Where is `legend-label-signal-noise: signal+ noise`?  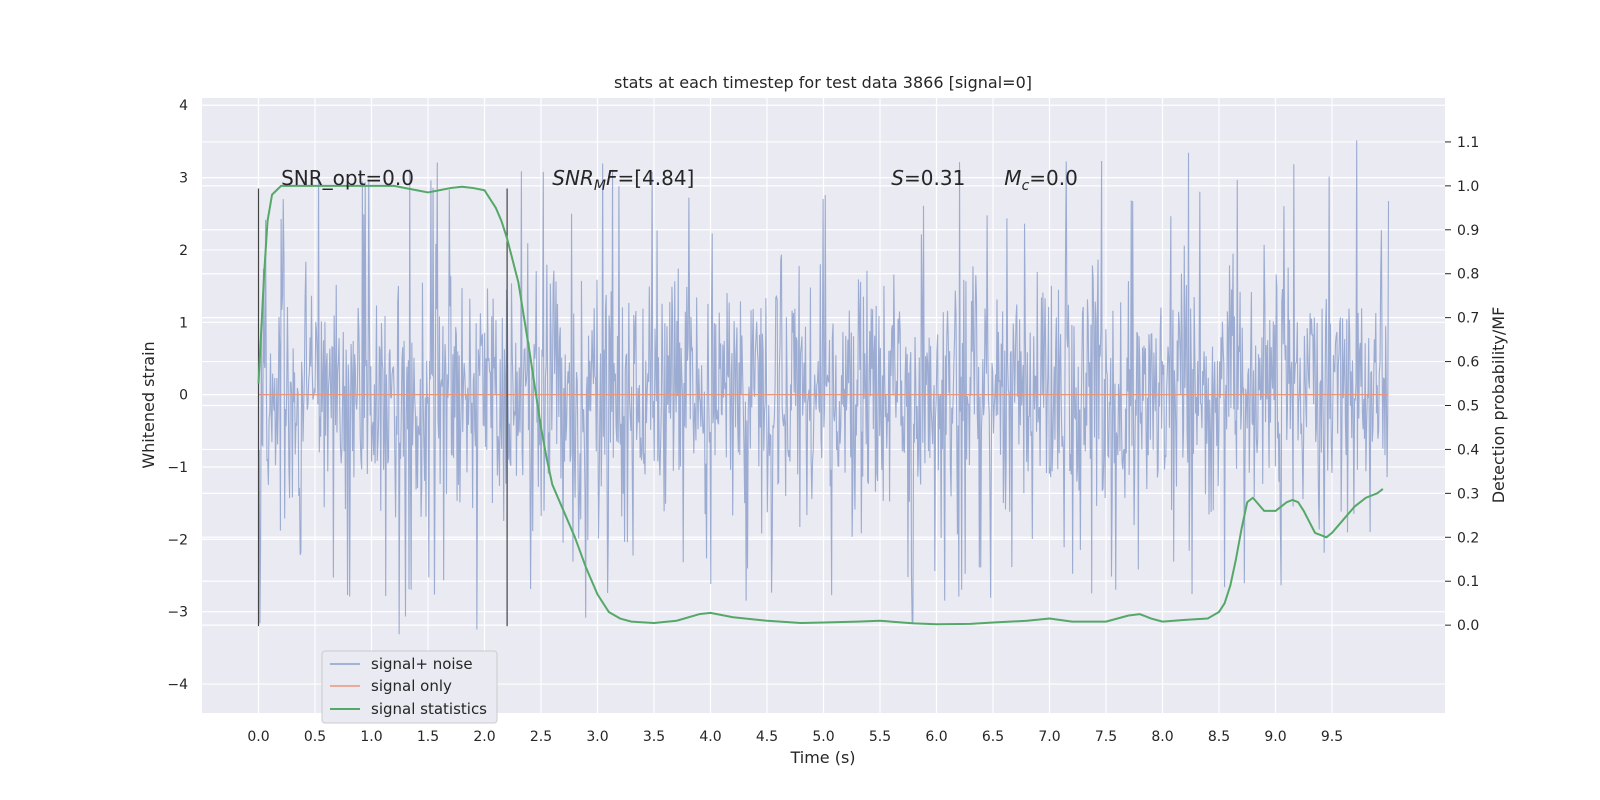 legend-label-signal-noise: signal+ noise is located at coordinates (422, 664).